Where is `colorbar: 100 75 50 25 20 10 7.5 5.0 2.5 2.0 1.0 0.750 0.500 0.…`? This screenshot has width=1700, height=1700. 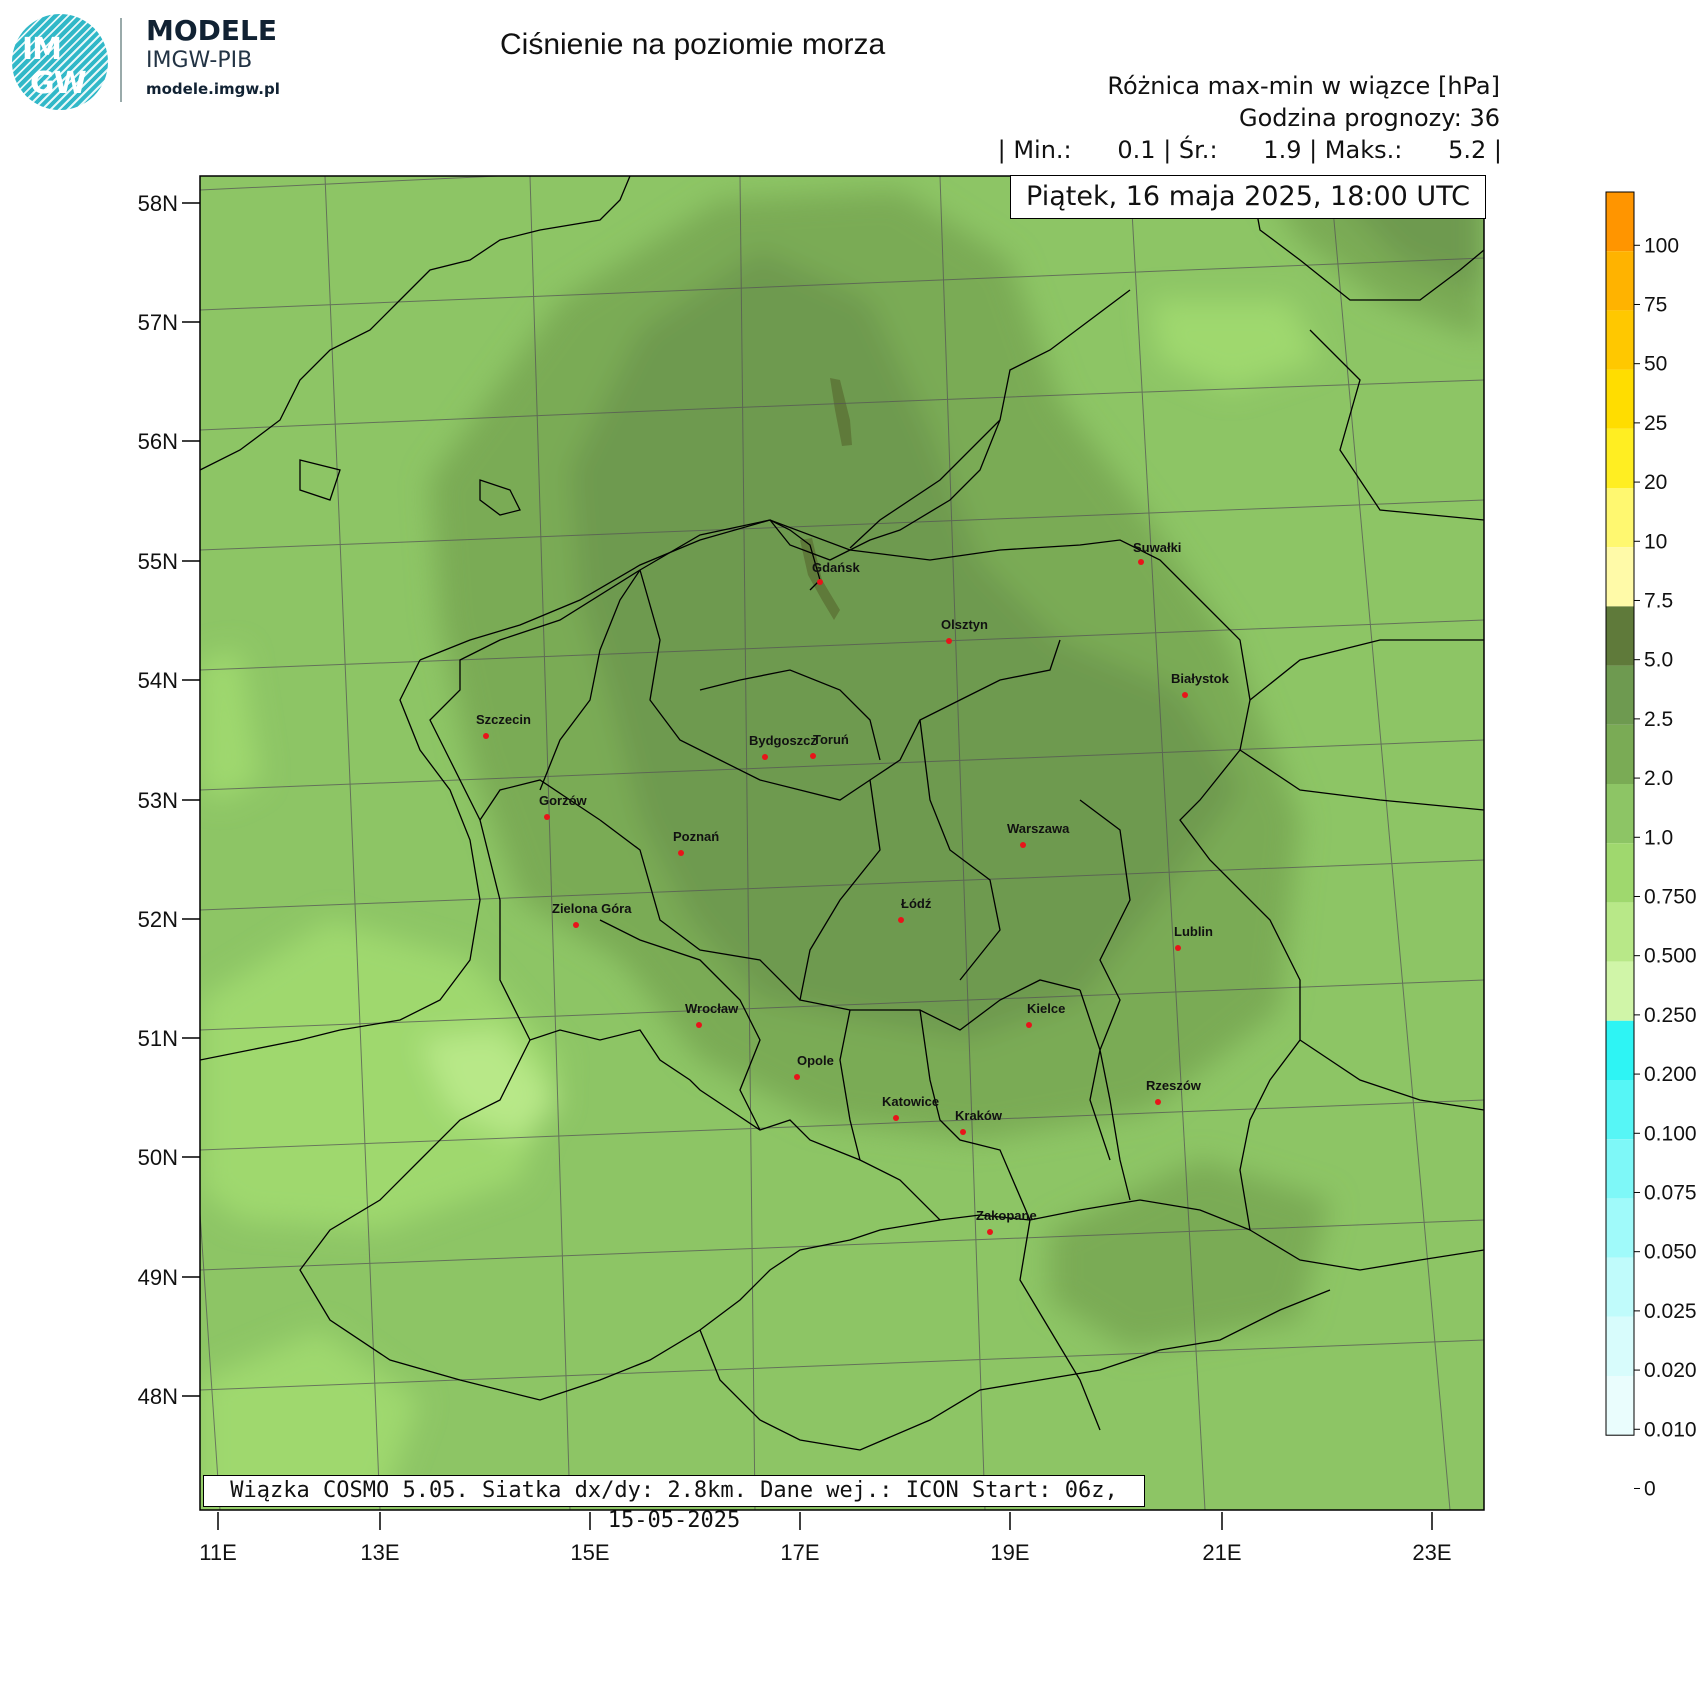
colorbar: 100 75 50 25 20 10 7.5 5.0 2.5 2.0 1.0 0.750 0.500 0.… is located at coordinates (1651, 845).